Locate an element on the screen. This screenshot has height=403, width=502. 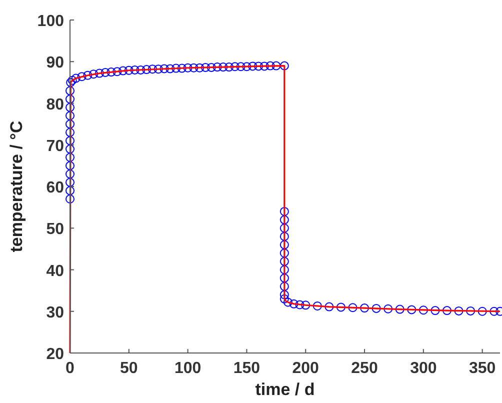
y-tick-label: 70 is located at coordinates (55, 146).